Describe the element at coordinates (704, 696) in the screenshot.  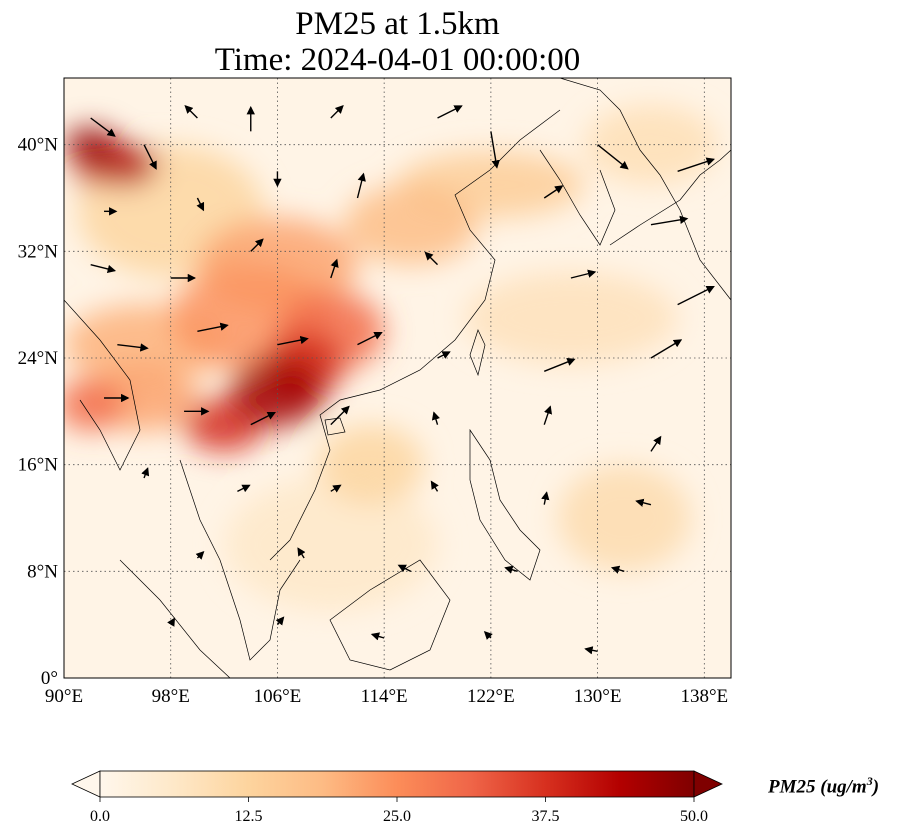
I see `lon-tick-label: 138°E` at that location.